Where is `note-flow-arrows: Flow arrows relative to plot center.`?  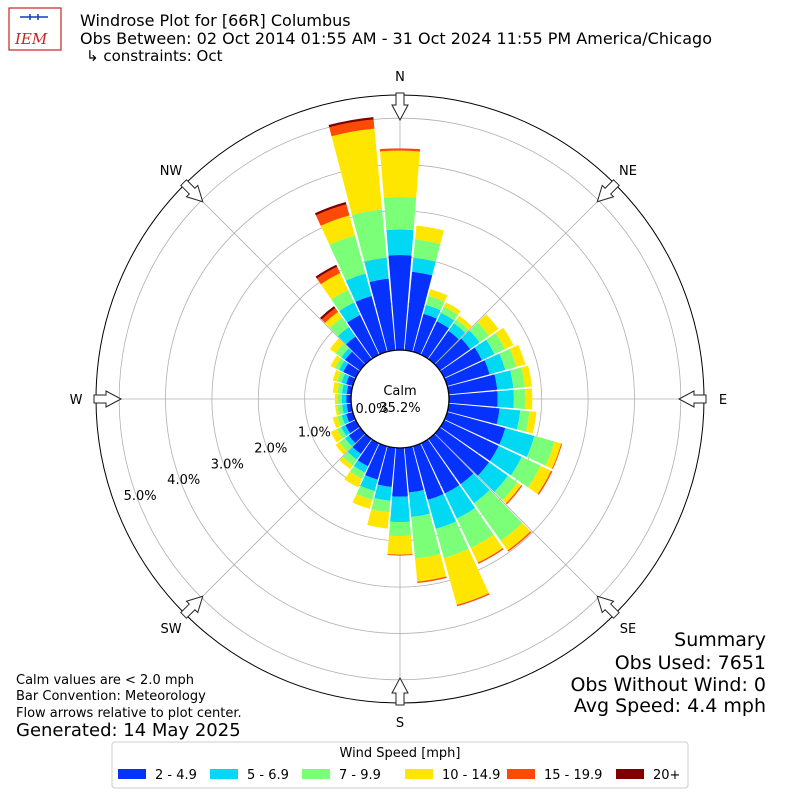
note-flow-arrows: Flow arrows relative to plot center. is located at coordinates (129, 713).